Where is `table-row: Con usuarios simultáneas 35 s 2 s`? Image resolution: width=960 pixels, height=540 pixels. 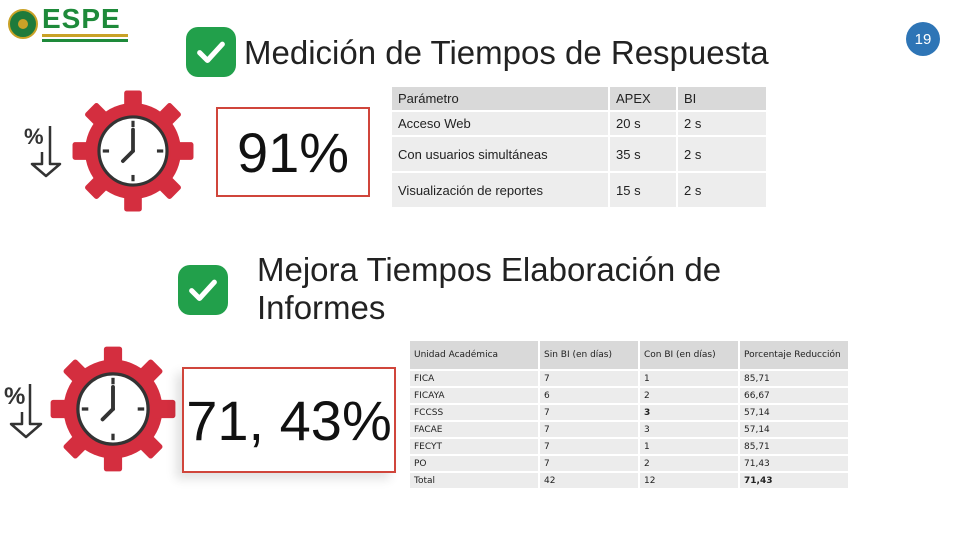
table-row: Con usuarios simultáneas 35 s 2 s is located at coordinates (579, 155).